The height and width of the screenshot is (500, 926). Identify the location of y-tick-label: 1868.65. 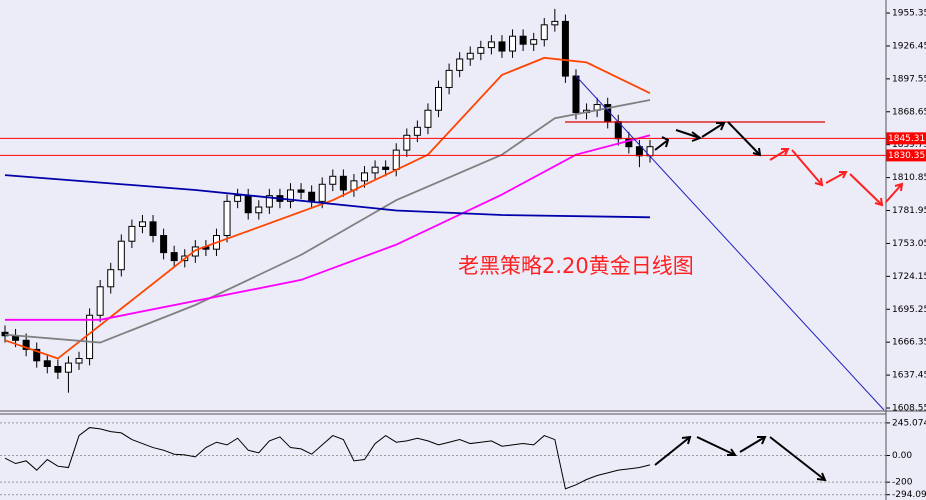
(909, 112).